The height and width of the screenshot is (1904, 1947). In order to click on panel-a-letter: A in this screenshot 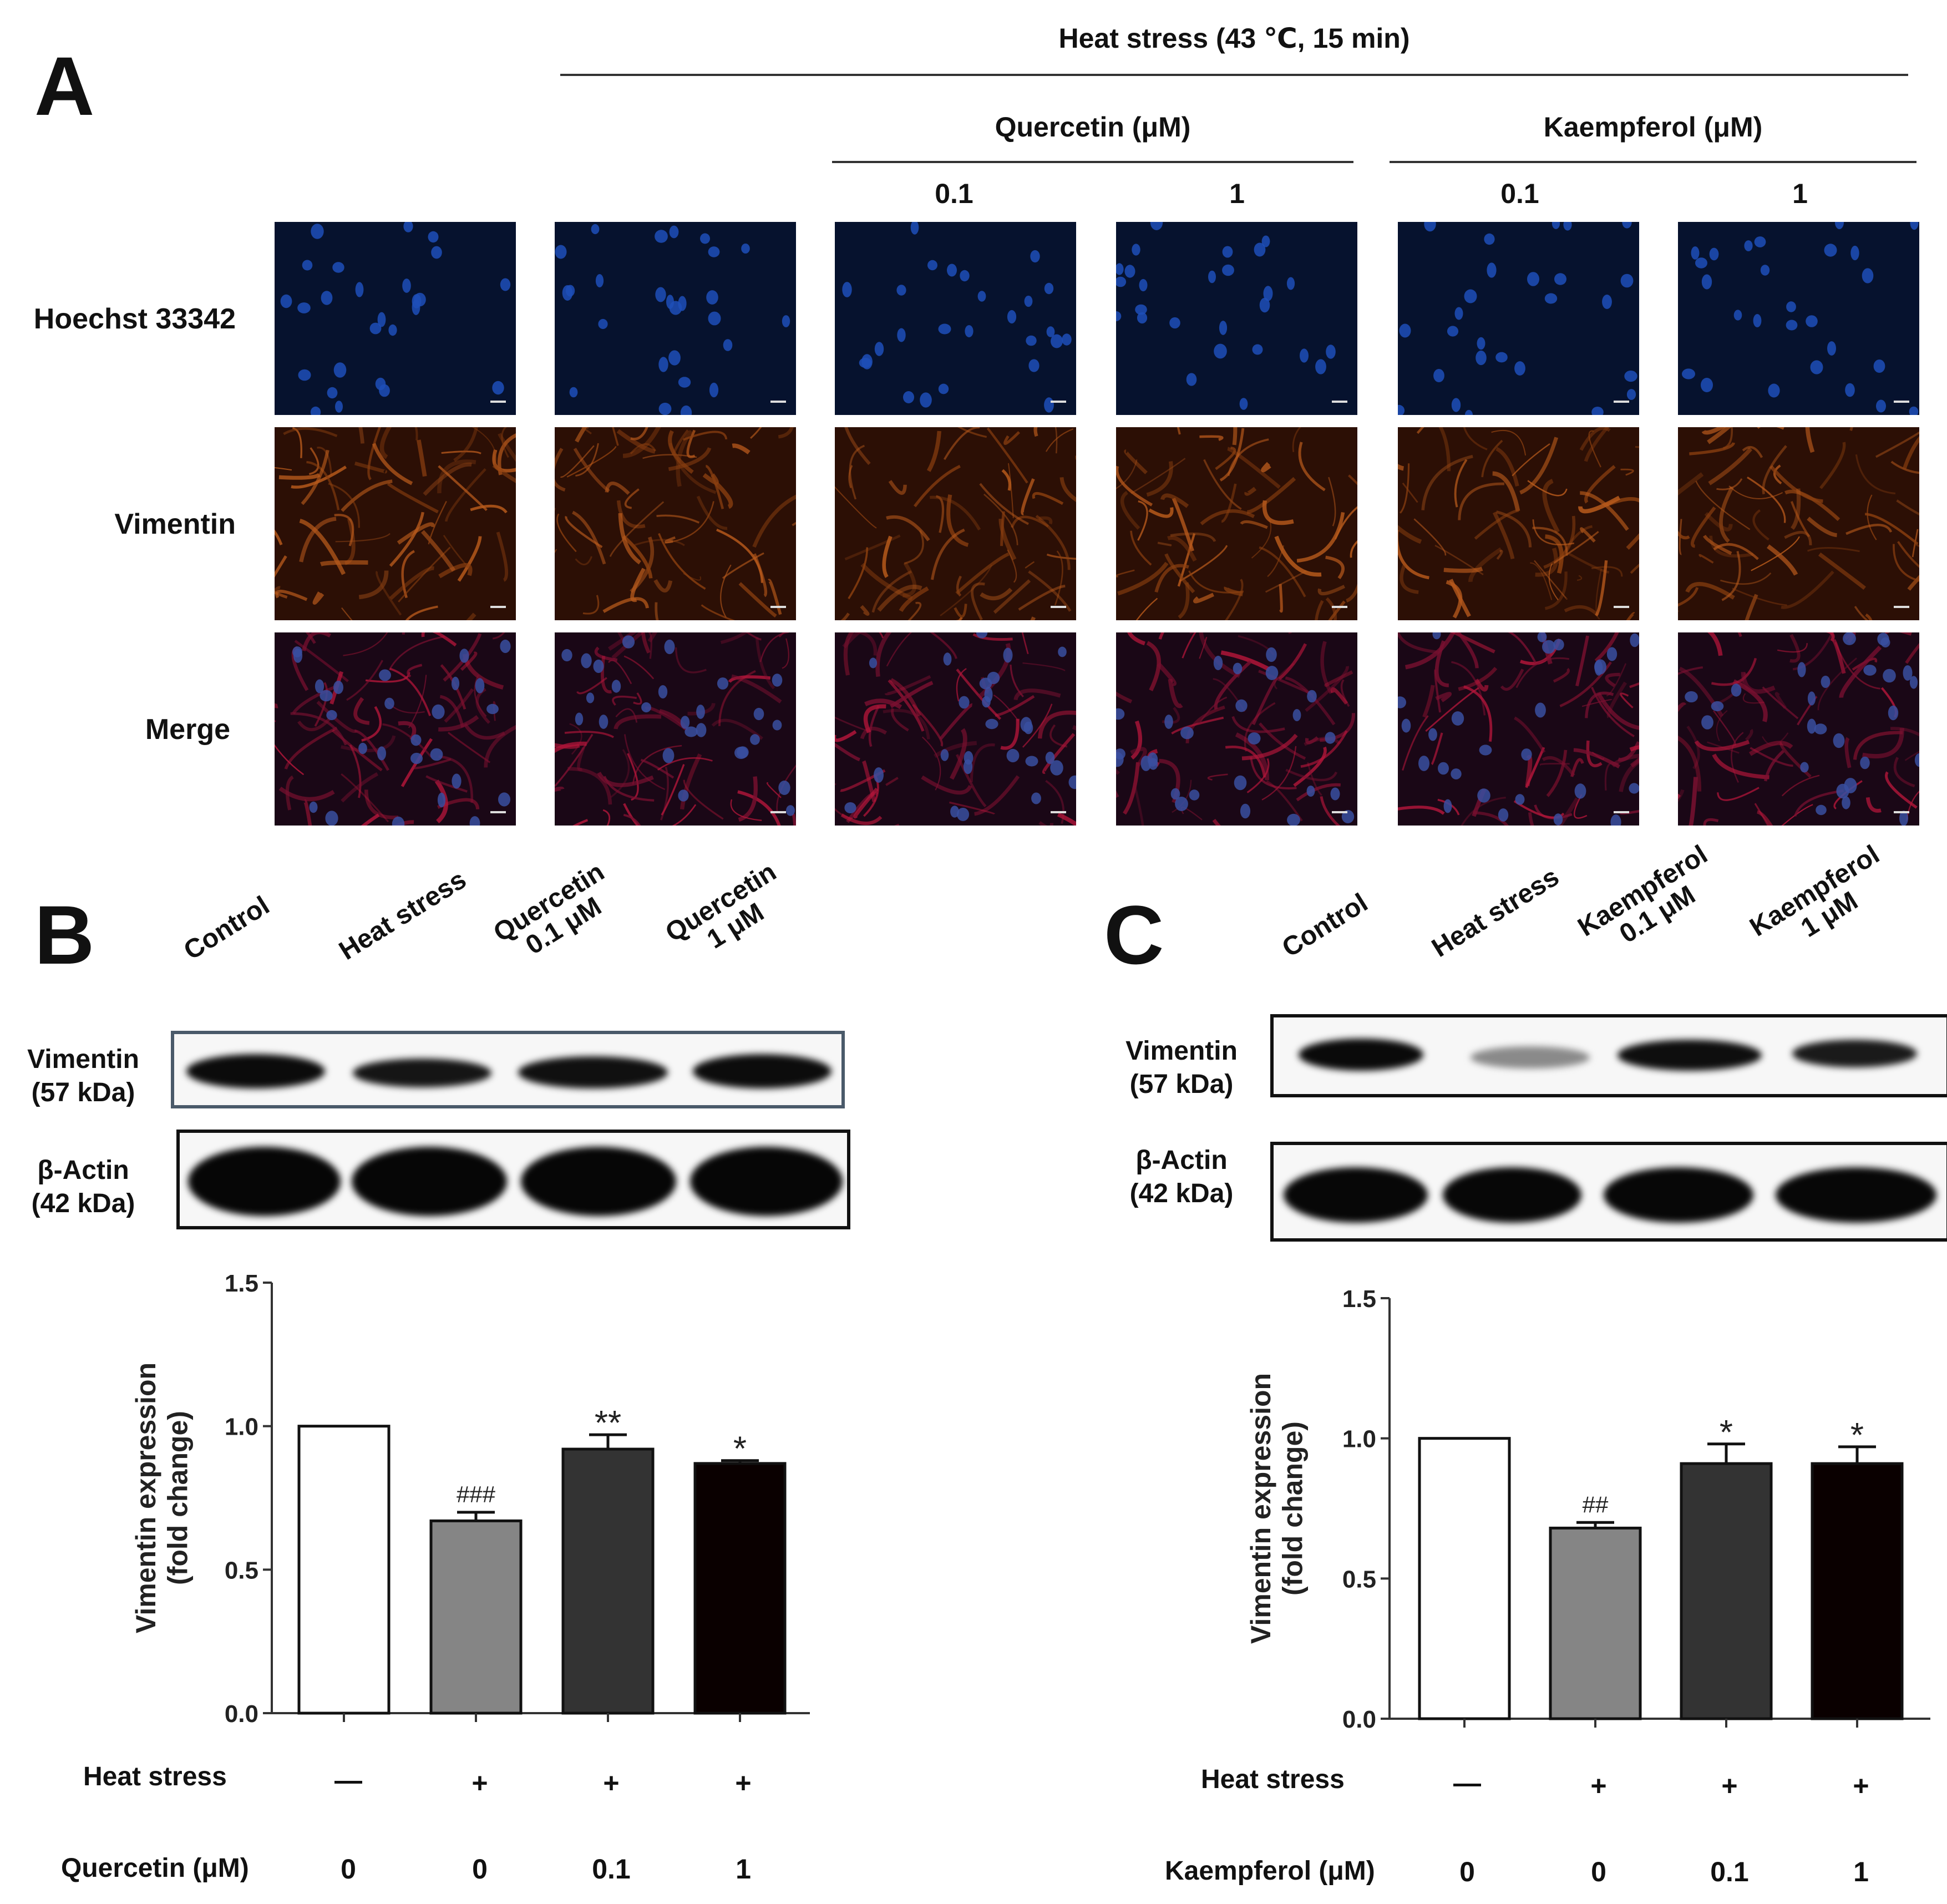, I will do `click(64, 86)`.